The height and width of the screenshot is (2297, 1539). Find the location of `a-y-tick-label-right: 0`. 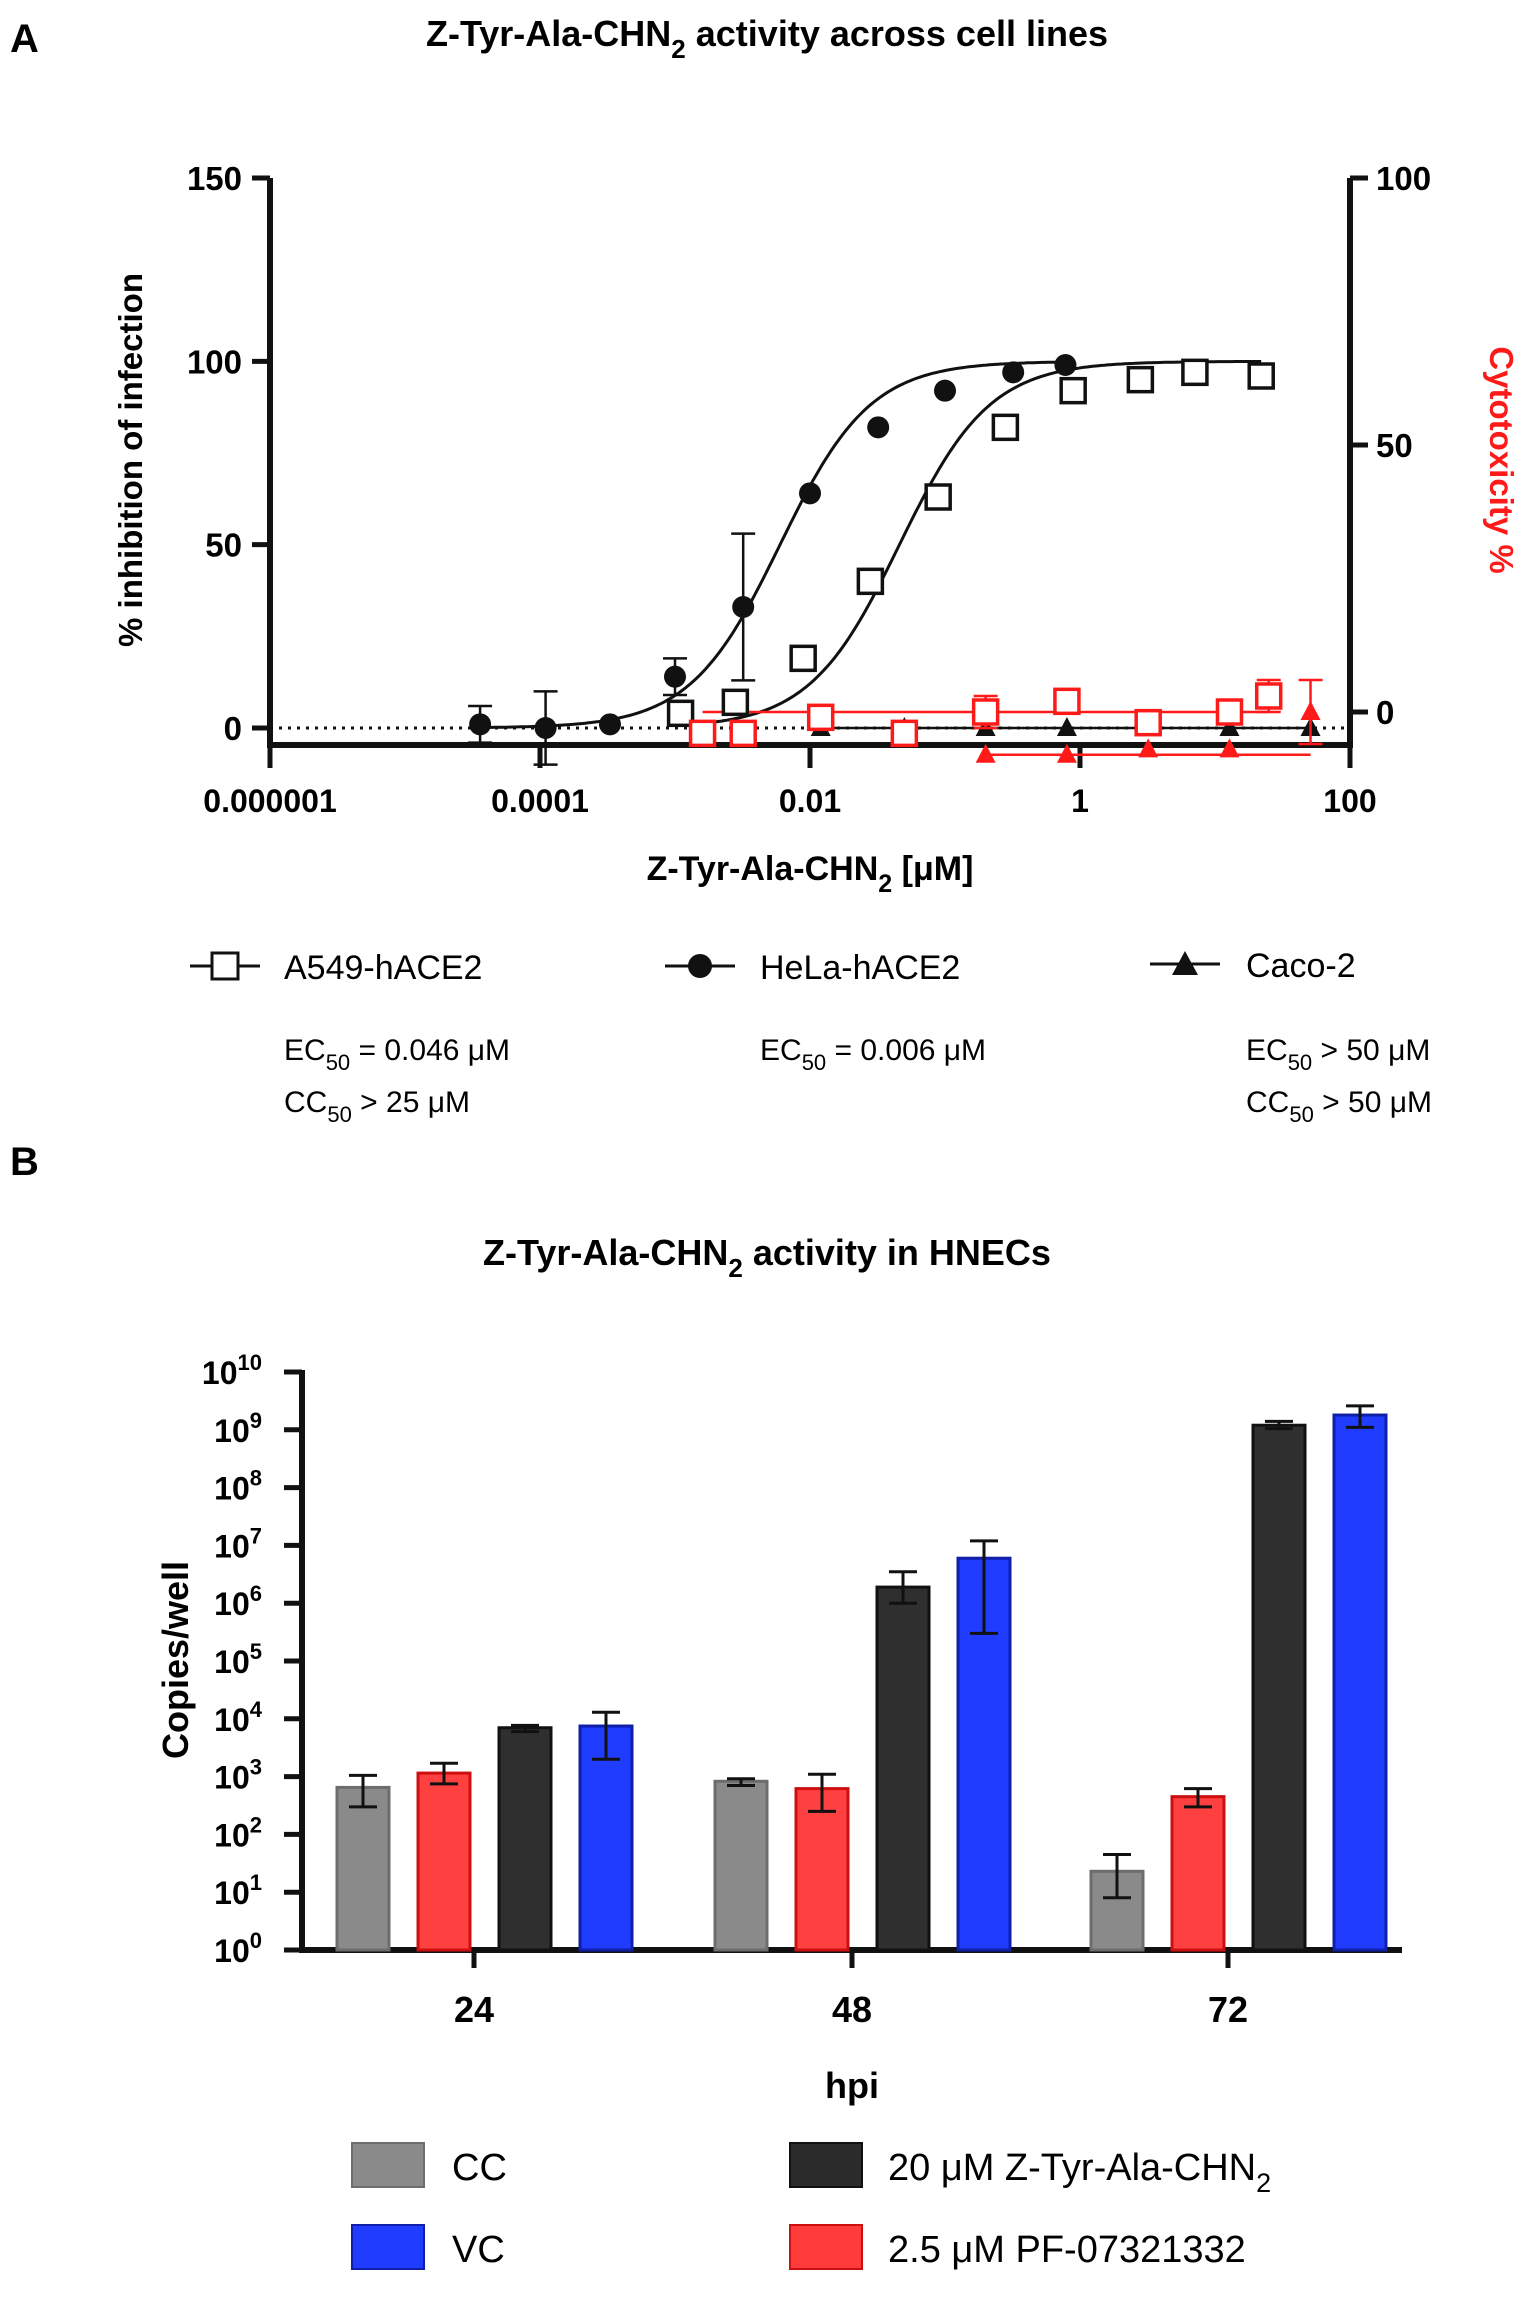

a-y-tick-label-right: 0 is located at coordinates (1385, 712).